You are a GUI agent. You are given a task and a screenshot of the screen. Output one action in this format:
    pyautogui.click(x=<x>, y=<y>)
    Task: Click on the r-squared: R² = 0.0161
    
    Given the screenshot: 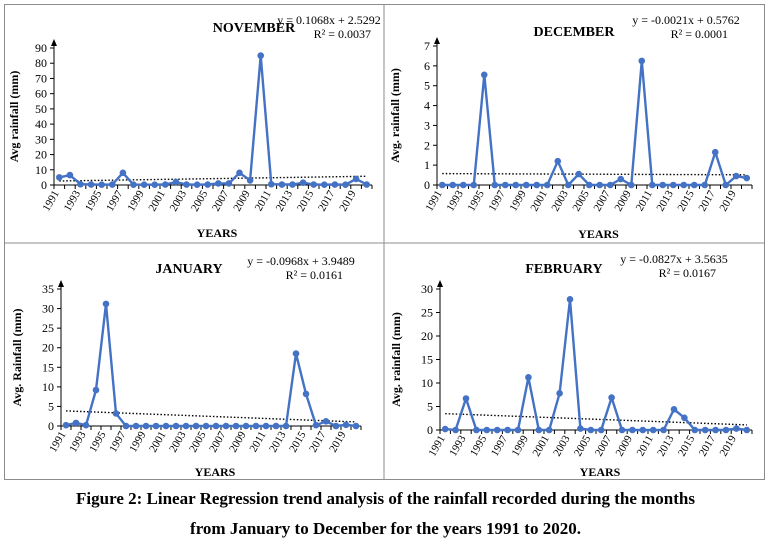 What is the action you would take?
    pyautogui.click(x=314, y=275)
    